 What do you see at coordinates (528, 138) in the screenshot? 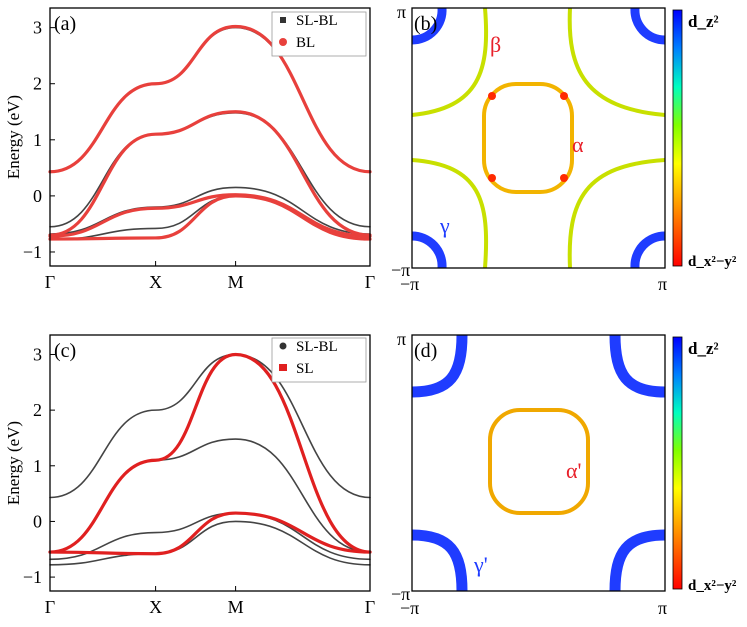
I see `alpha-pocket` at bounding box center [528, 138].